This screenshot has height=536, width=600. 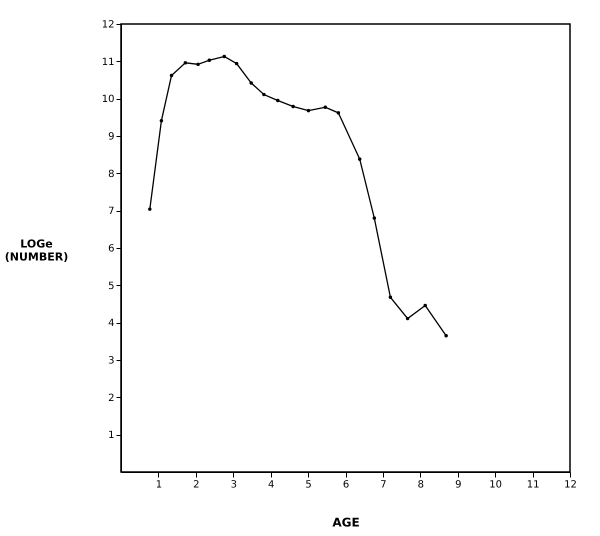 What do you see at coordinates (495, 485) in the screenshot?
I see `x-tick-label: 10` at bounding box center [495, 485].